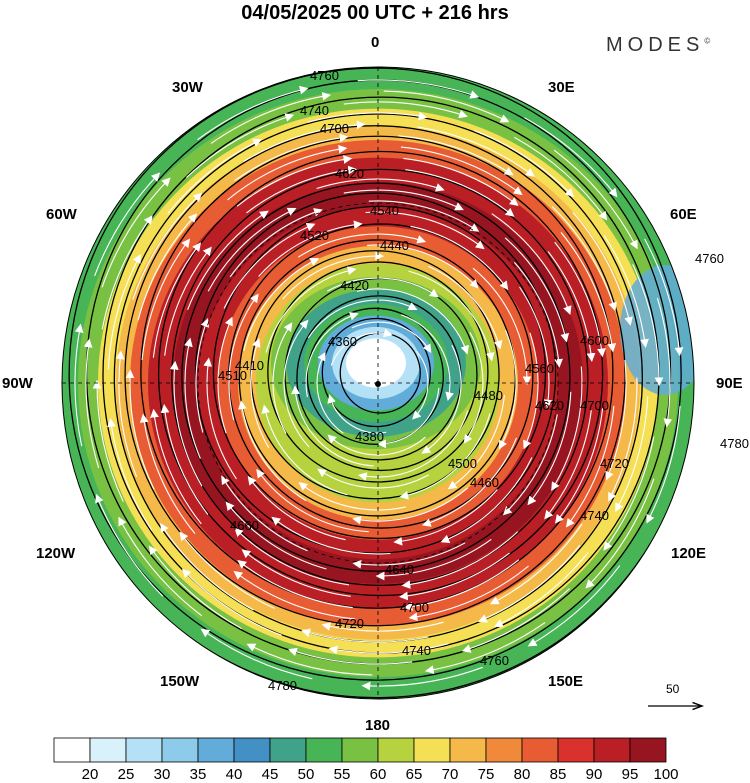 The image size is (750, 783). Describe the element at coordinates (334, 128) in the screenshot. I see `contour-label: 4700` at that location.